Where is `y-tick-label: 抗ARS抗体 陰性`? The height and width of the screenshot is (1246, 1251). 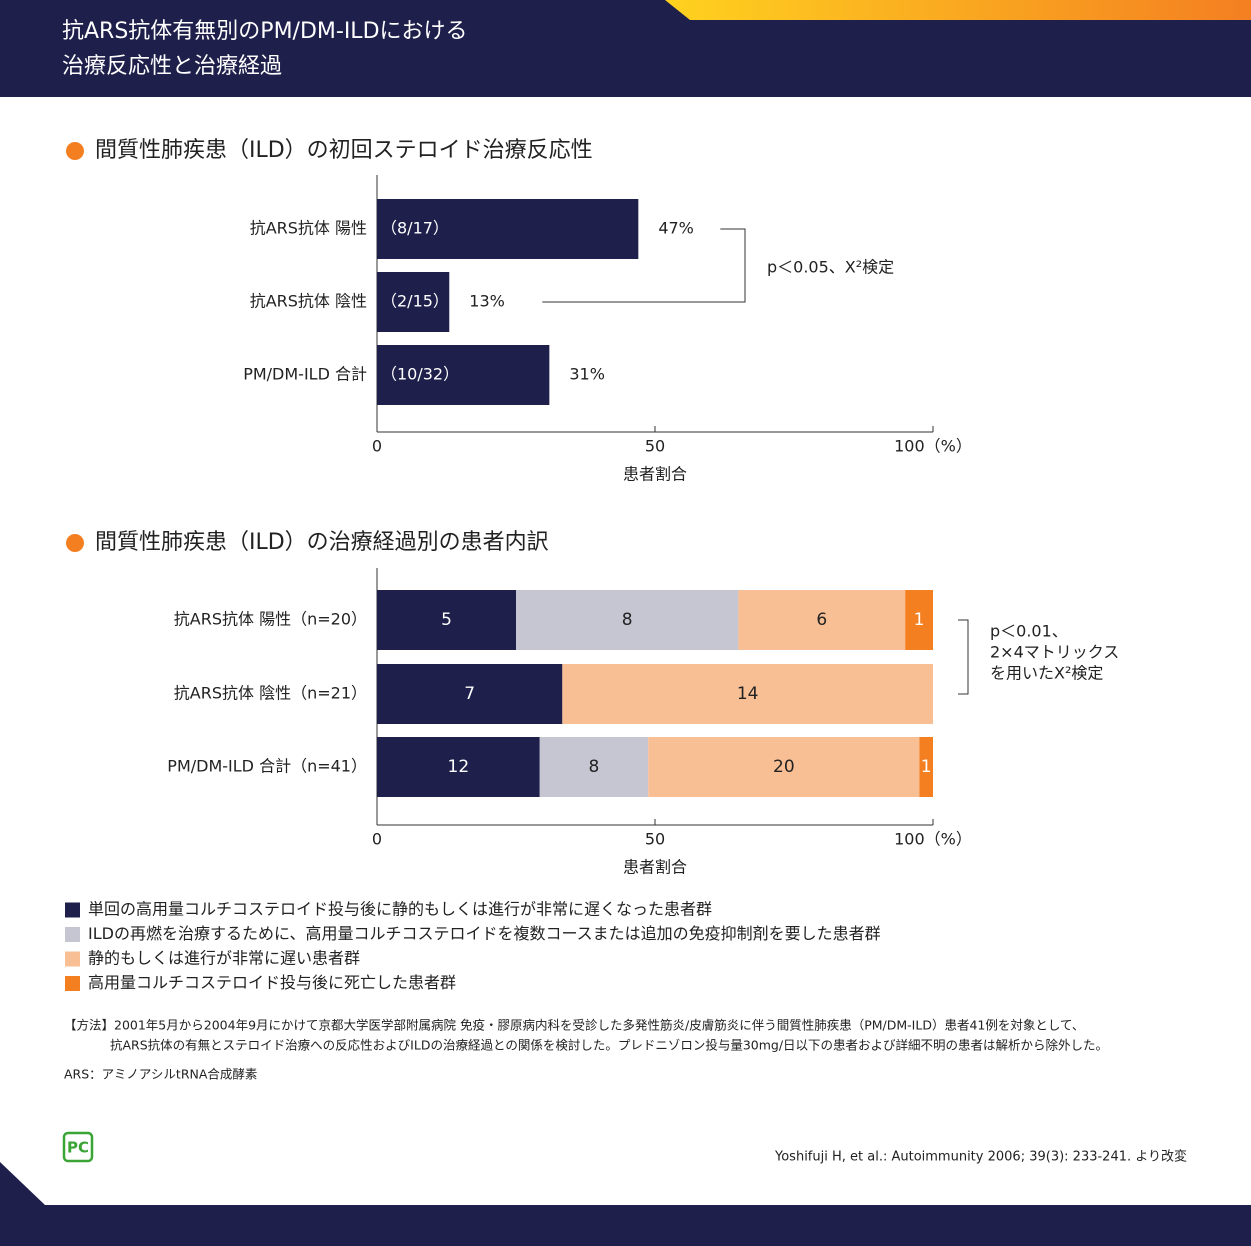
y-tick-label: 抗ARS抗体 陰性 is located at coordinates (308, 301).